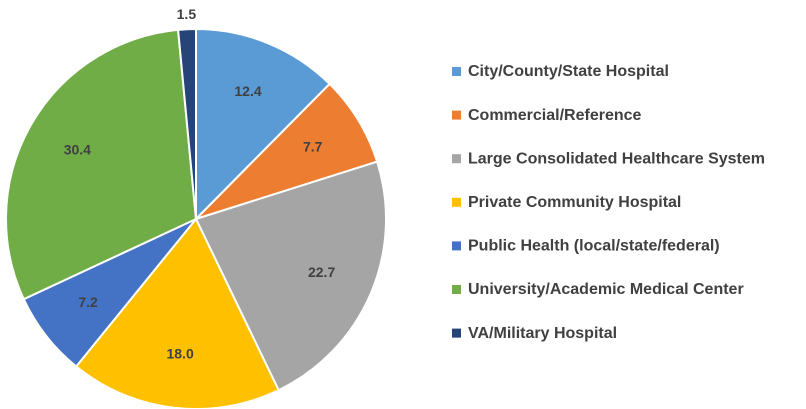 This screenshot has height=409, width=806. What do you see at coordinates (574, 202) in the screenshot?
I see `legend-label: Private Community Hospital` at bounding box center [574, 202].